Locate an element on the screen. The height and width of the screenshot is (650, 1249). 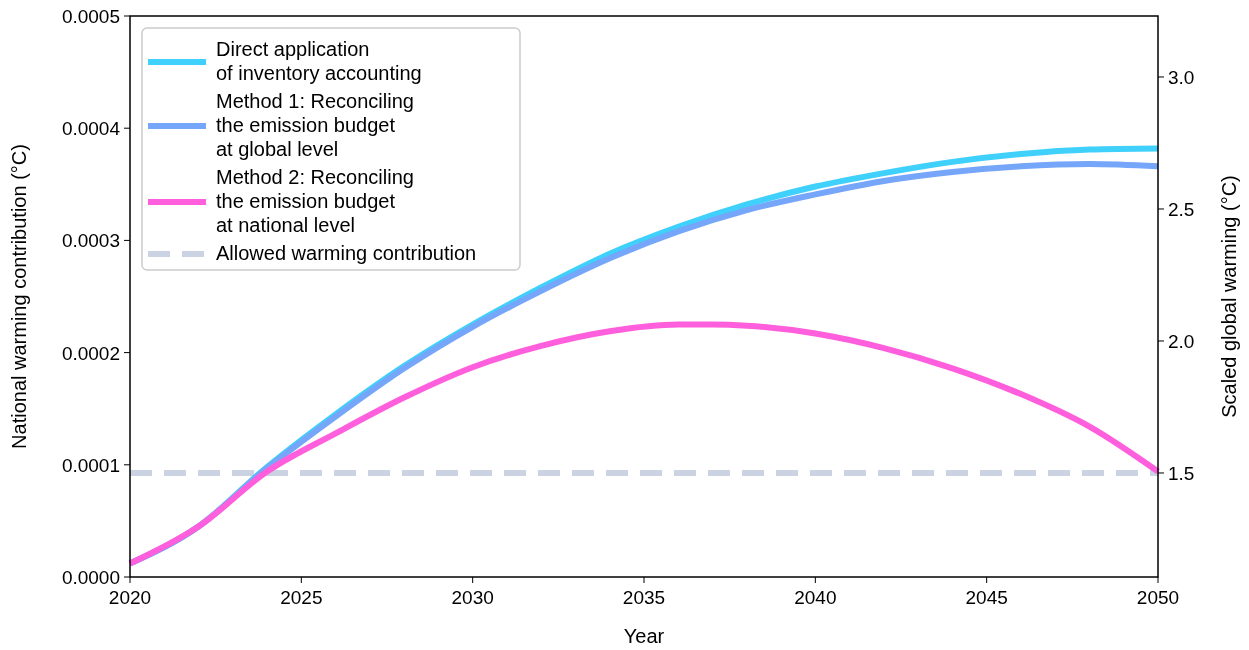
y-tick-label: 0.0005 is located at coordinates (90, 16).